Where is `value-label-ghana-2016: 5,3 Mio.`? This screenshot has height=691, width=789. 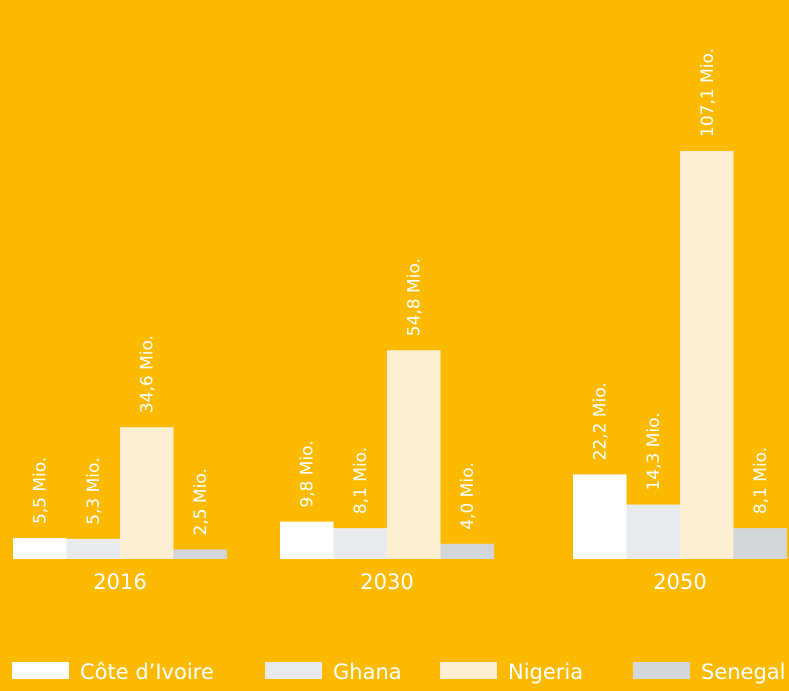
value-label-ghana-2016: 5,3 Mio. is located at coordinates (94, 490).